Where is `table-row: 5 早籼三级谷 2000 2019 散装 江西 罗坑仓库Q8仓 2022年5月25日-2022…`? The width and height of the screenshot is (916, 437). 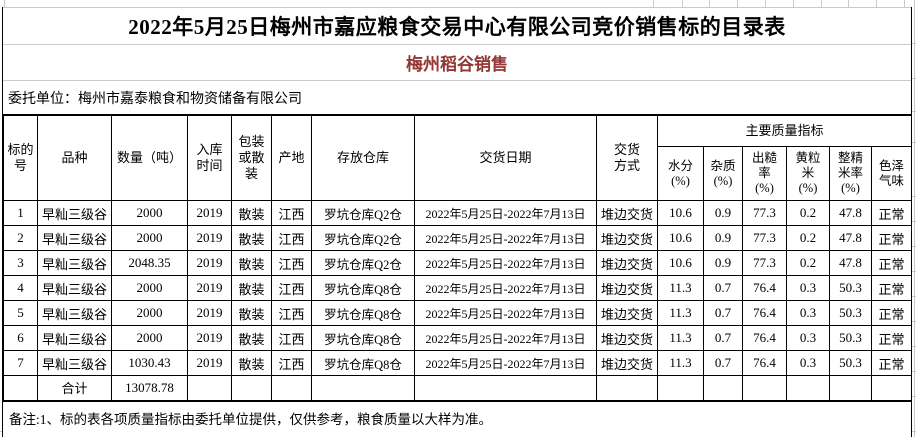 table-row: 5 早籼三级谷 2000 2019 散装 江西 罗坑仓库Q8仓 2022年5月25日-2022… is located at coordinates (458, 313).